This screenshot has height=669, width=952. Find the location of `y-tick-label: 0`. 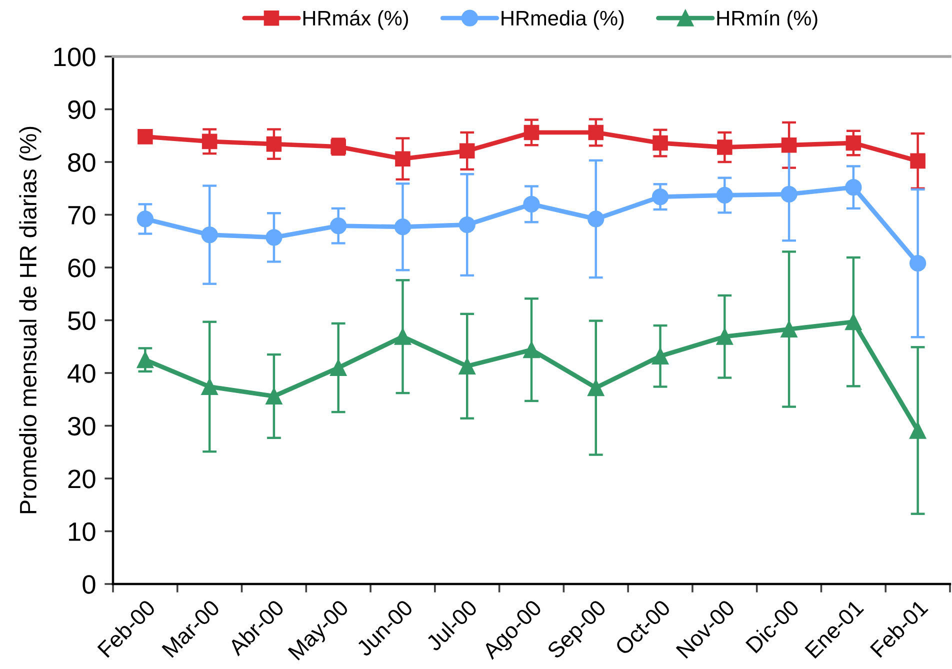

y-tick-label: 0 is located at coordinates (89, 584).